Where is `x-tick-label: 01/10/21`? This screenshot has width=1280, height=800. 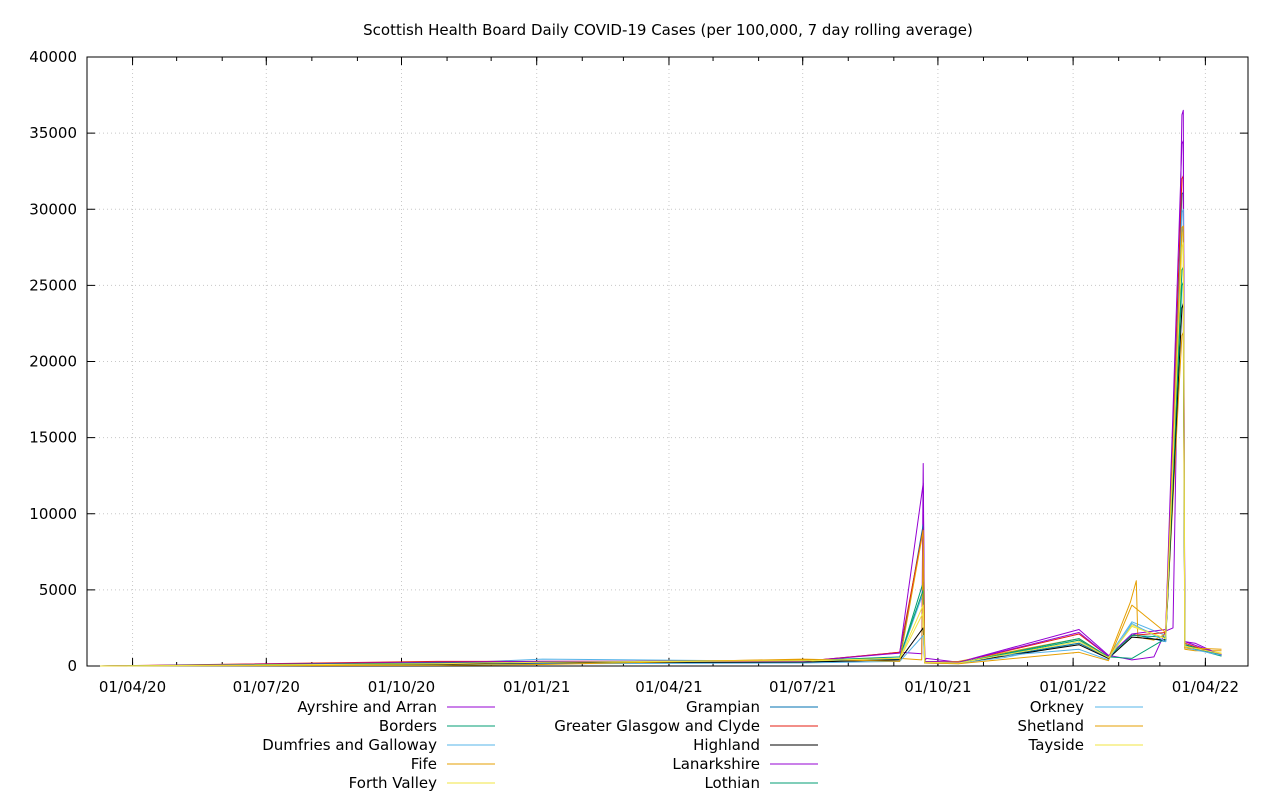
x-tick-label: 01/10/21 is located at coordinates (937, 687).